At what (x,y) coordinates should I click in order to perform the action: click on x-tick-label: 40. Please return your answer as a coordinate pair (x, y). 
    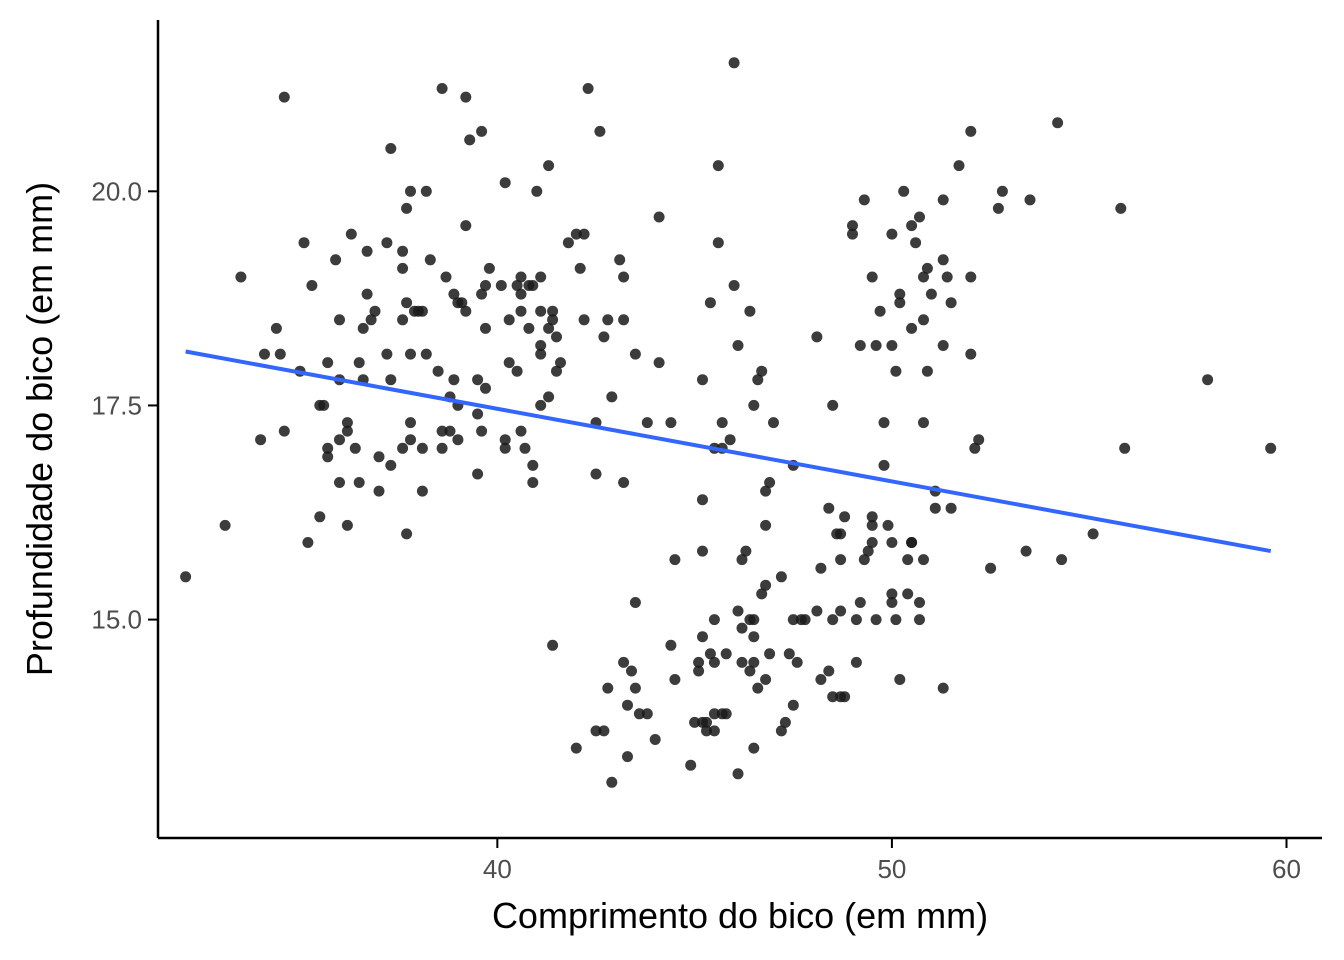
    Looking at the image, I should click on (497, 869).